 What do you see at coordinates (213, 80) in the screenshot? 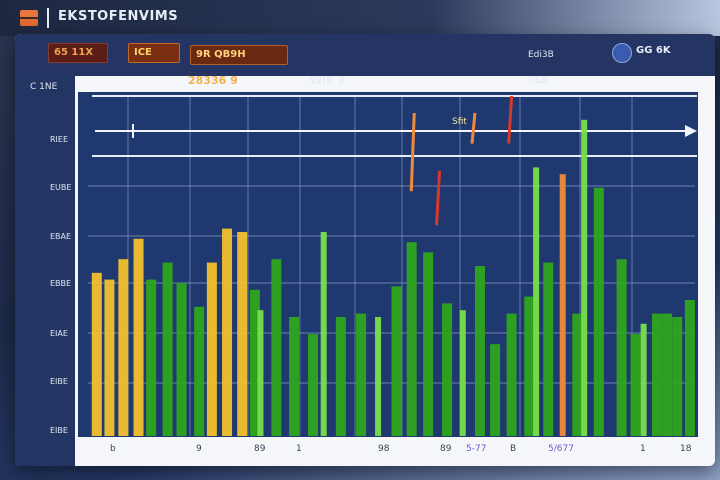
I see `subtitle-left: 28336 9` at bounding box center [213, 80].